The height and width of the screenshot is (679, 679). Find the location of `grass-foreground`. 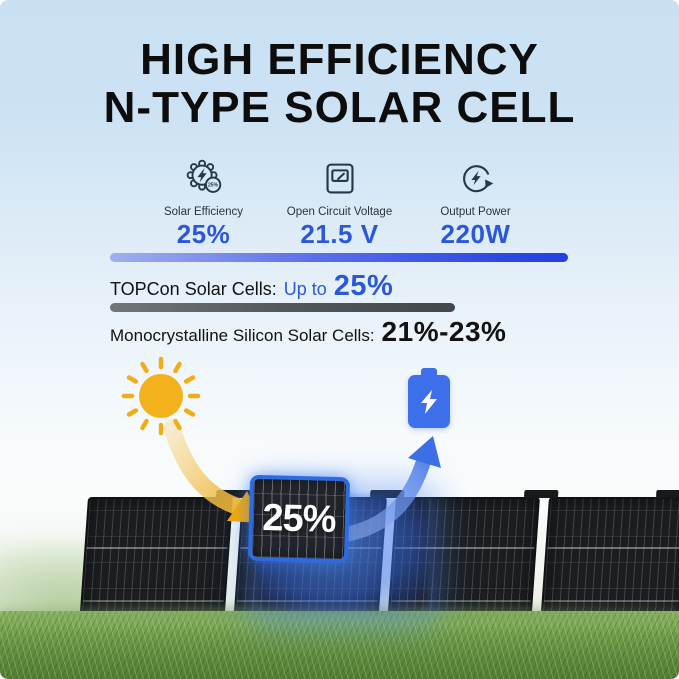

grass-foreground is located at coordinates (339, 645).